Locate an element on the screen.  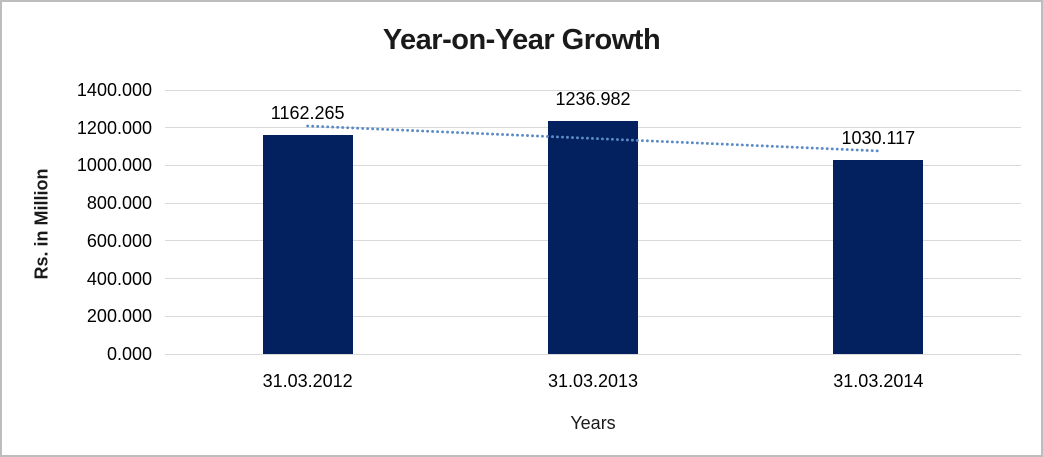
y-tick-label: 200.000 is located at coordinates (119, 316).